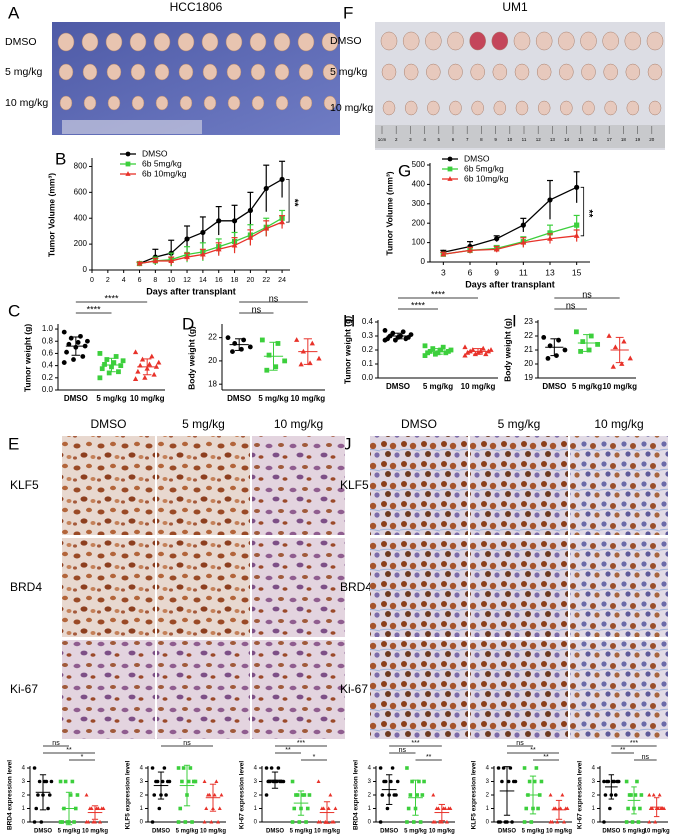 This screenshot has height=834, width=675. I want to click on ruler-label: 14, so click(567, 139).